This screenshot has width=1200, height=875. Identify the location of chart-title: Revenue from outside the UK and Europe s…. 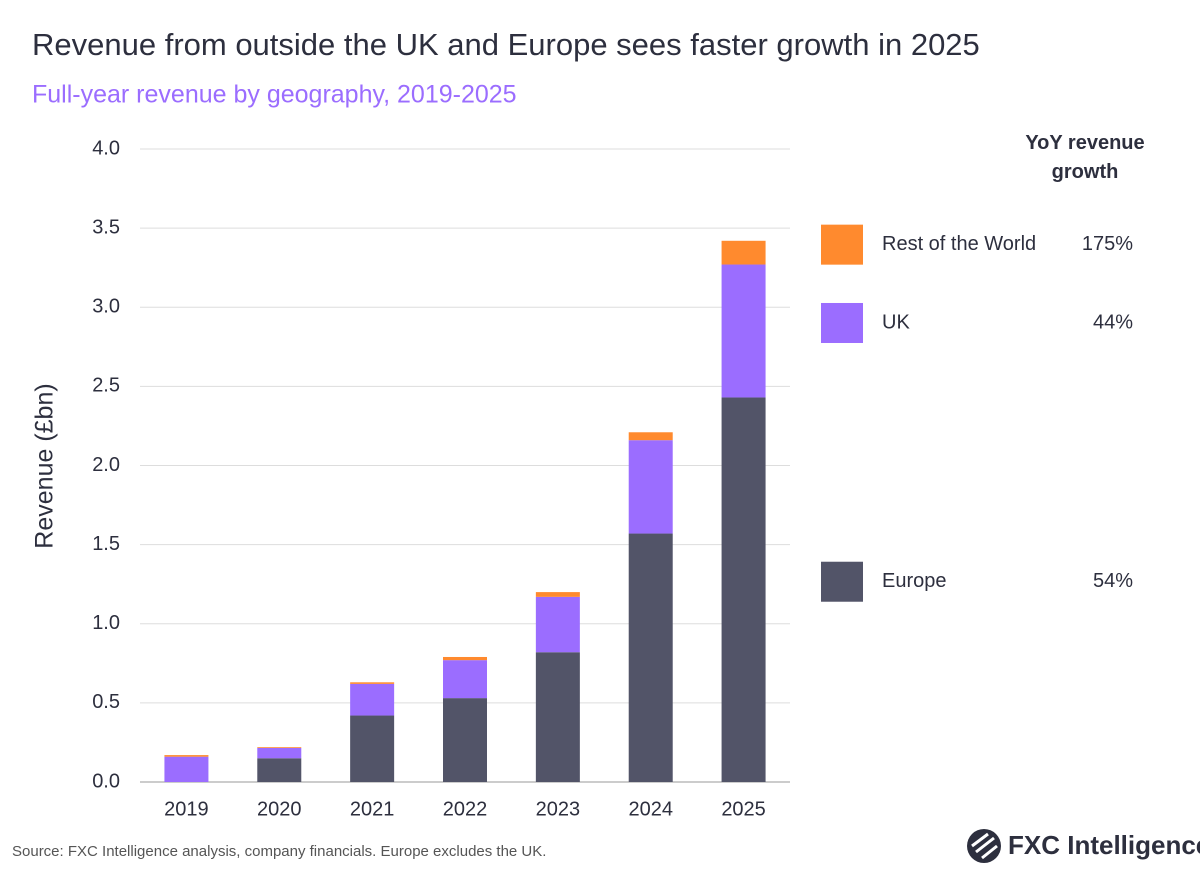
(506, 44).